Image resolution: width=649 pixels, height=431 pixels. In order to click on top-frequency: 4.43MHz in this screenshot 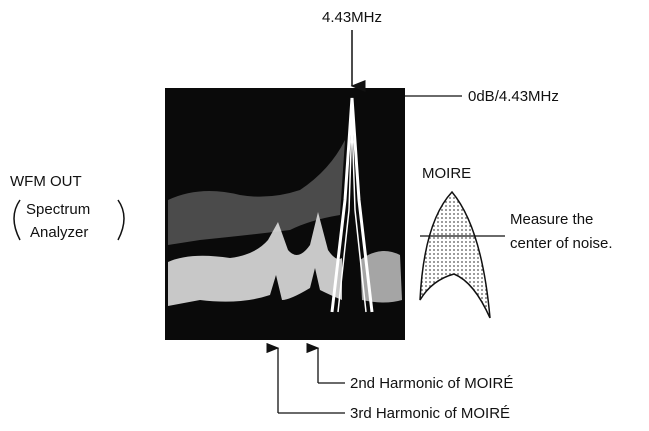, I will do `click(352, 17)`.